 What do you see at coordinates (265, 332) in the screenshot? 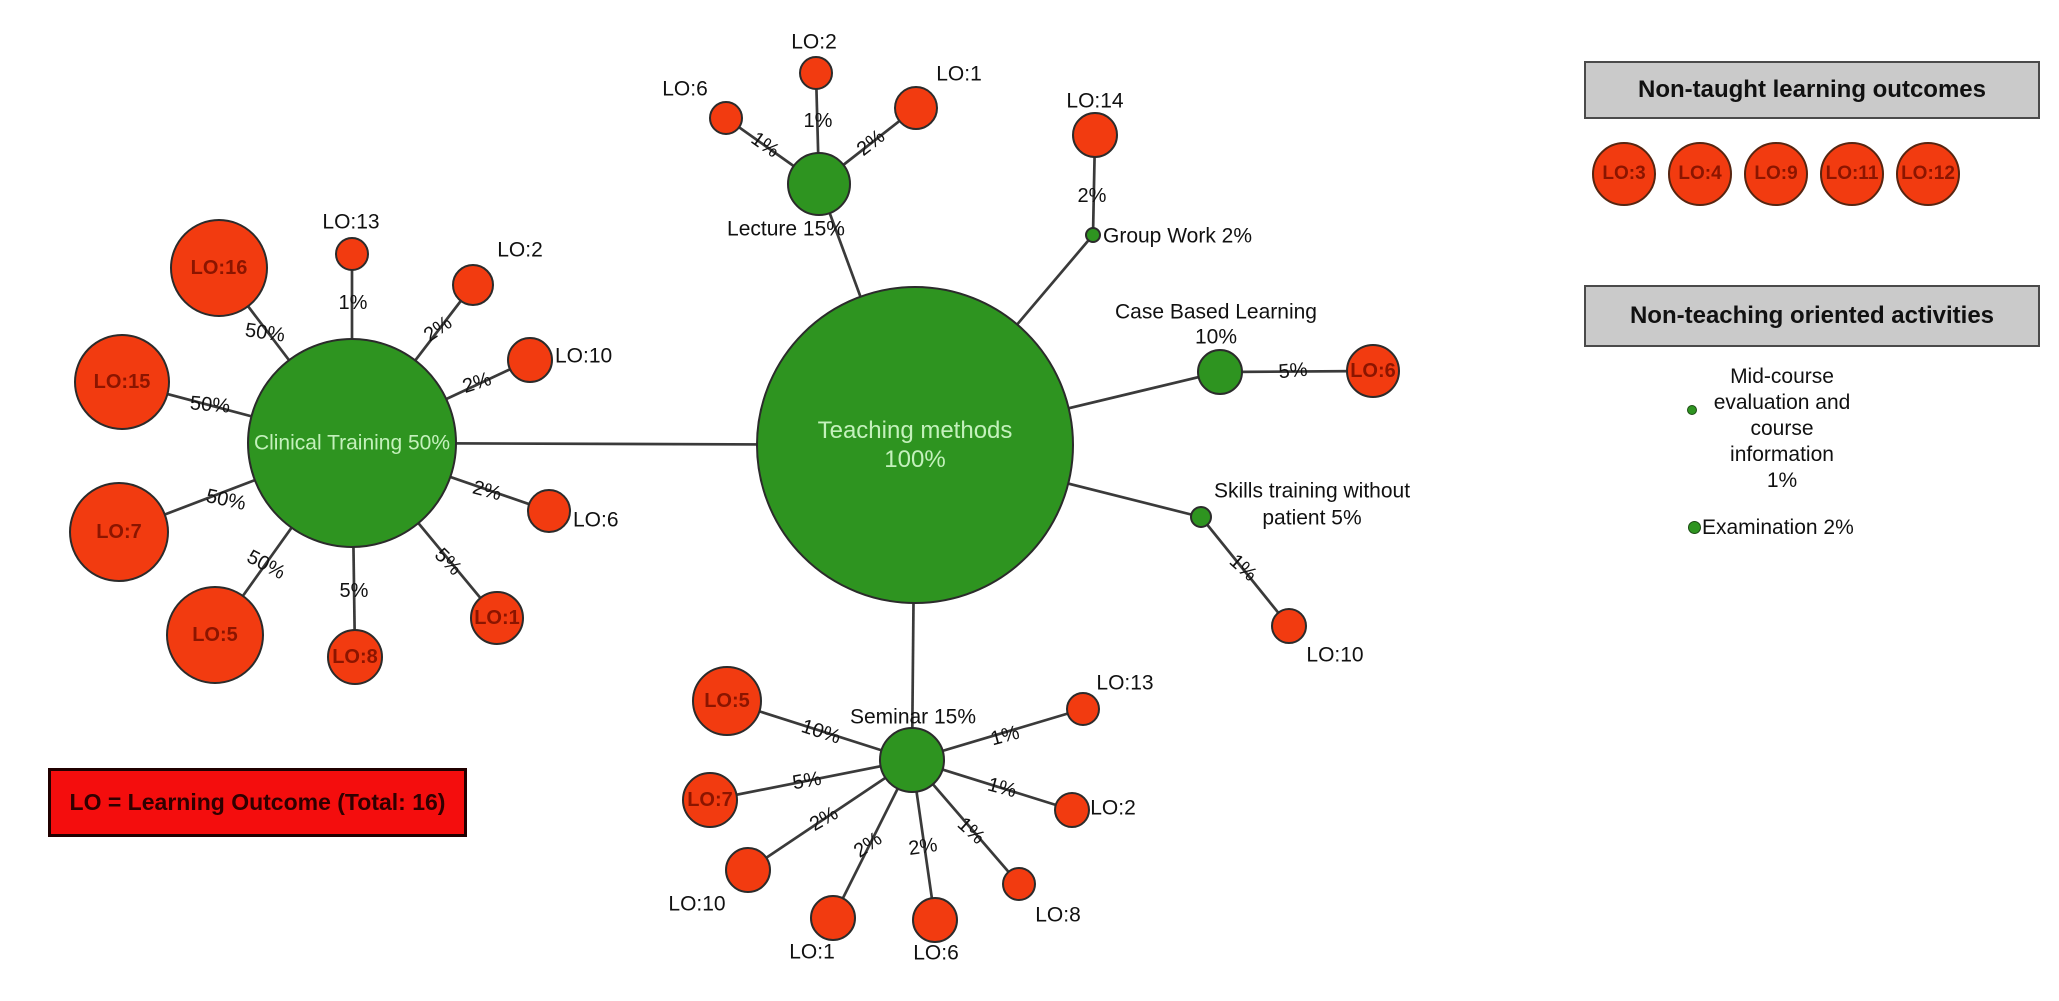
I see `edge-label-clinical-cl_lo16: 50%` at bounding box center [265, 332].